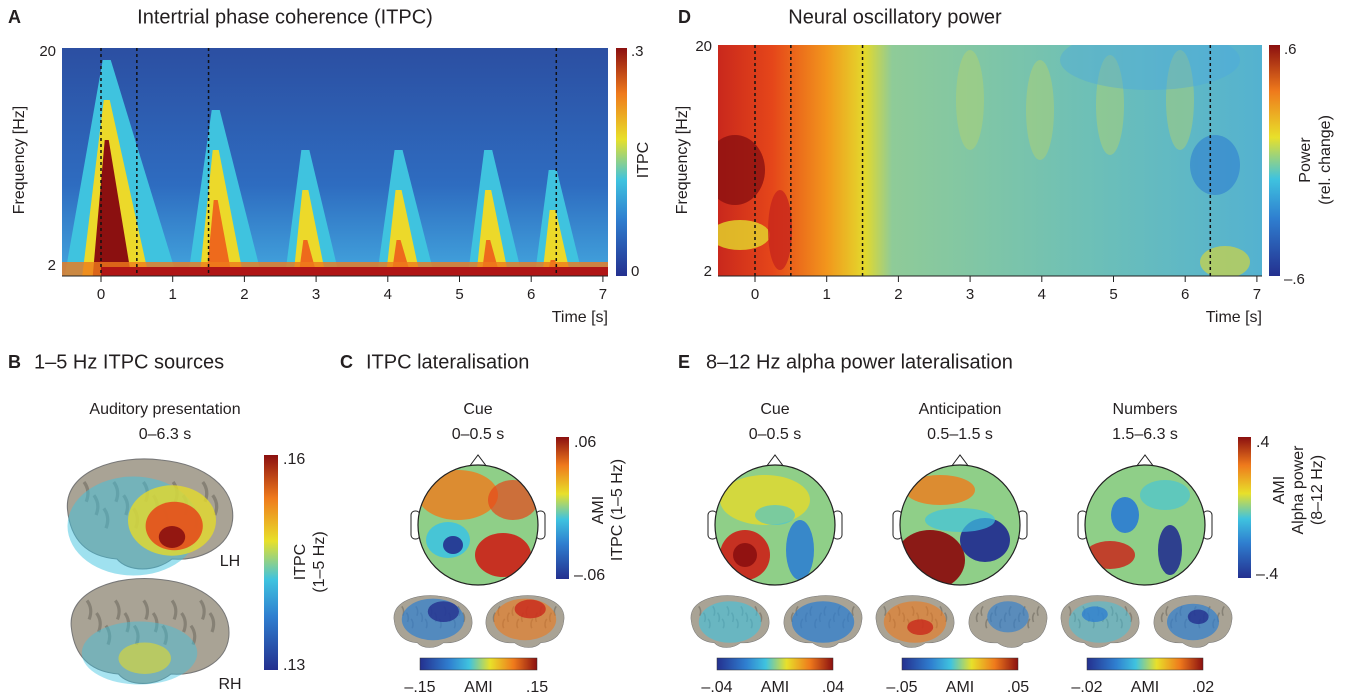 Image resolution: width=1352 pixels, height=699 pixels. What do you see at coordinates (354, 271) in the screenshot?
I see `heatmap-band` at bounding box center [354, 271].